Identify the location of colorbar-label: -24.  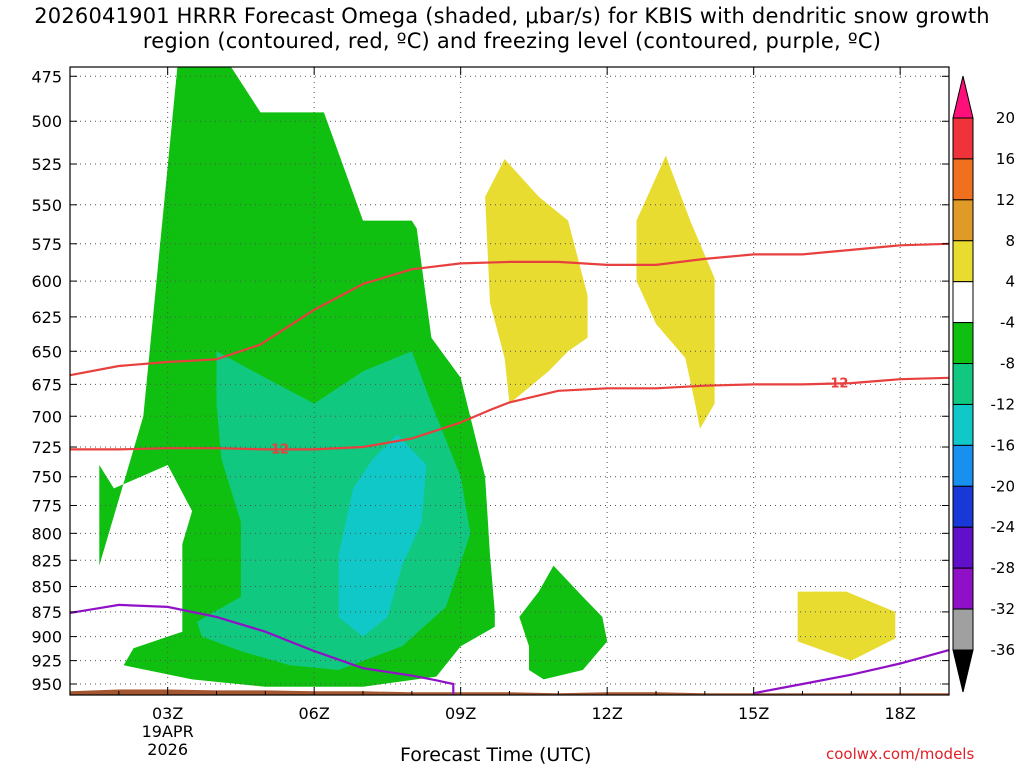
(1003, 527).